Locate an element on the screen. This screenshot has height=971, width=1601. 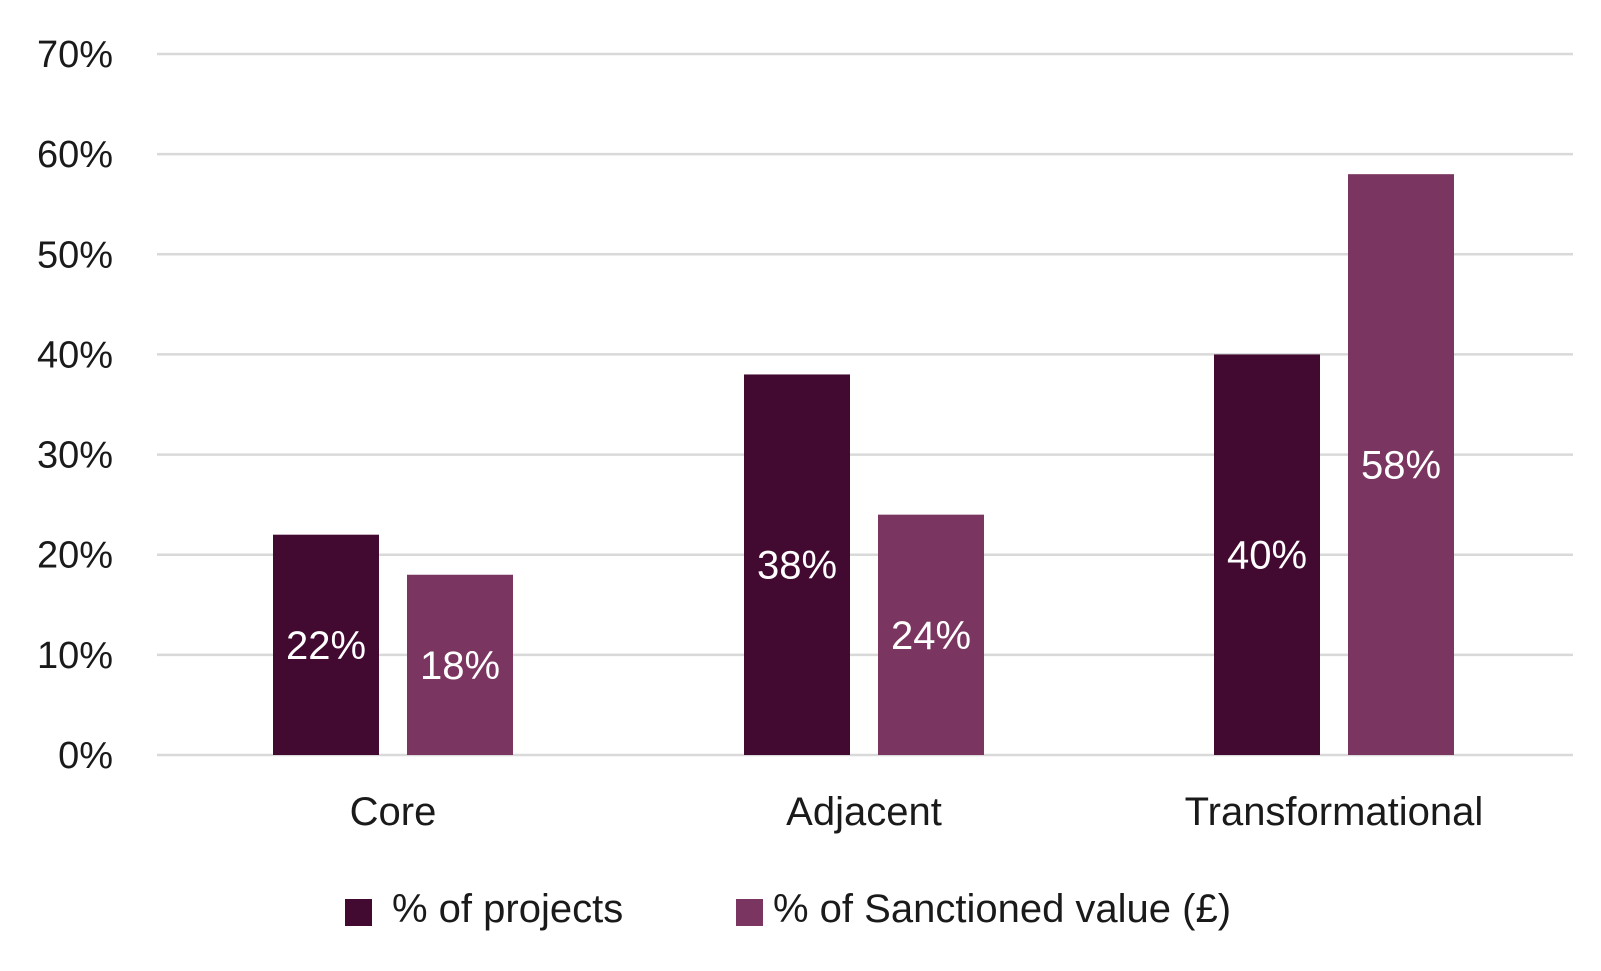
y-tick-label: 30% is located at coordinates (75, 456).